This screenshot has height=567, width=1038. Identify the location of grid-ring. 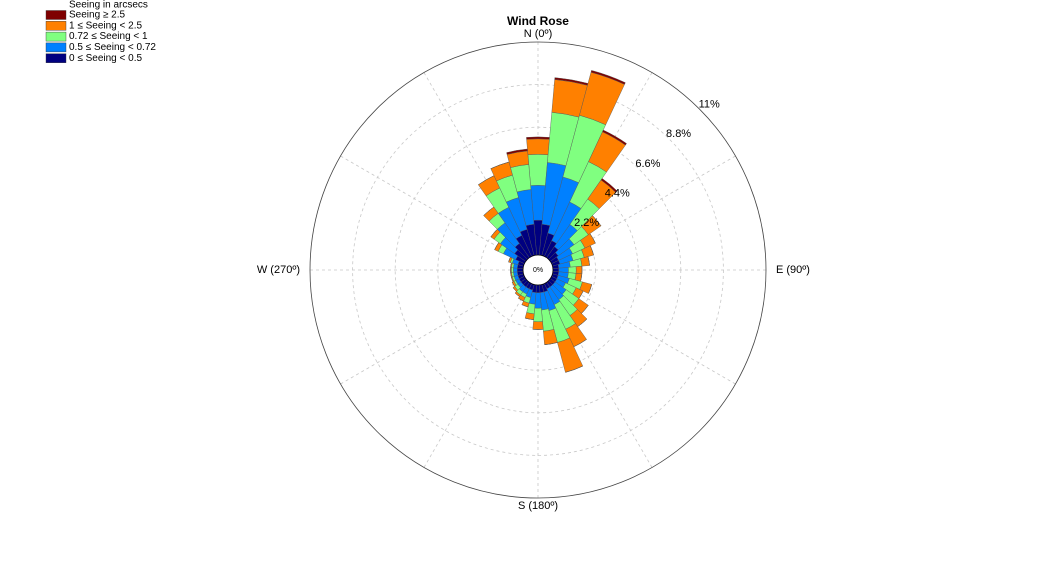
(538, 270).